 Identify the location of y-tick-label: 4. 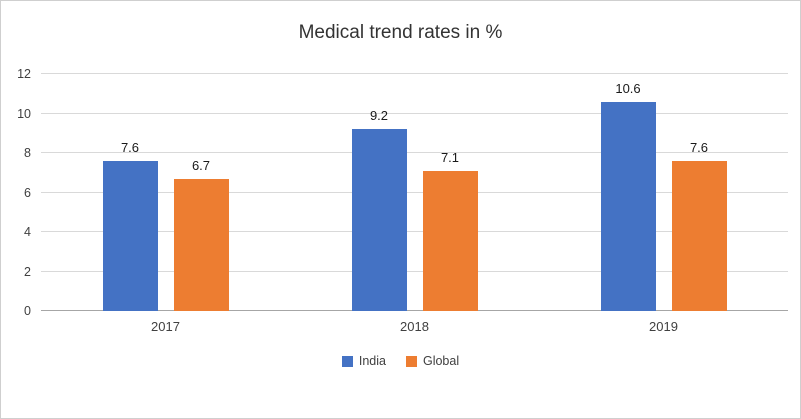
(27, 232).